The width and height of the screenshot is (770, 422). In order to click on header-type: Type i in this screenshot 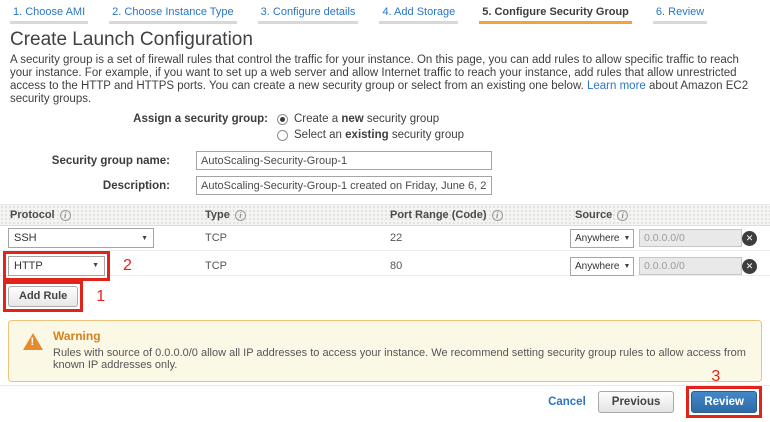, I will do `click(287, 215)`.